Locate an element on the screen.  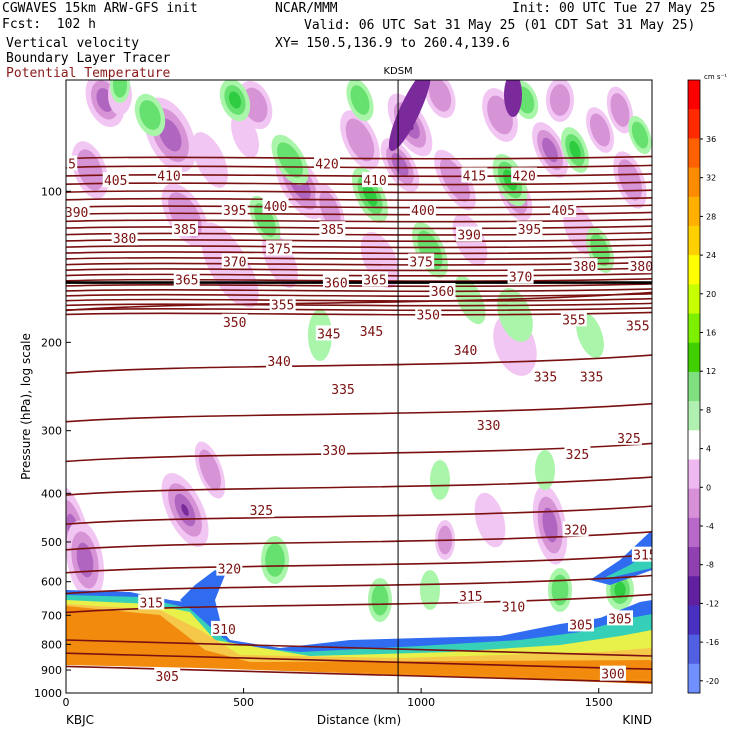
colorbar-frame is located at coordinates (694, 386).